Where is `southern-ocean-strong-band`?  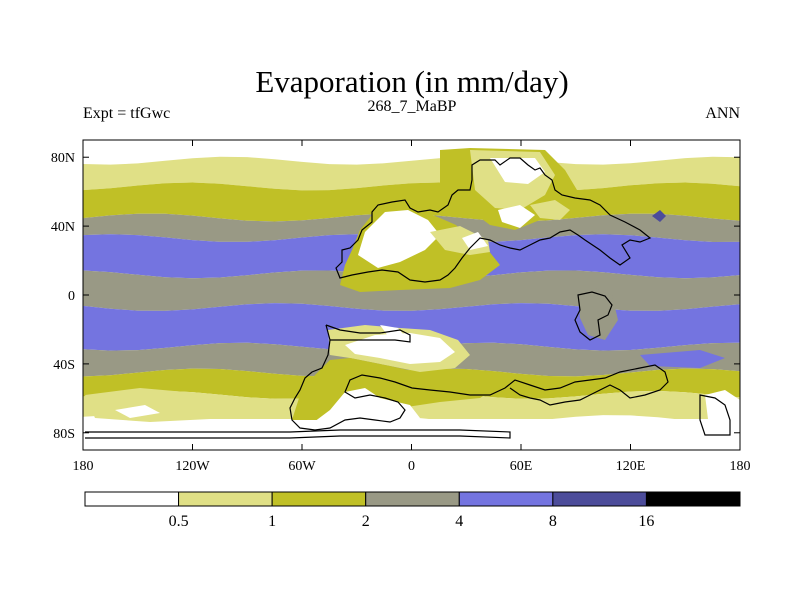 southern-ocean-strong-band is located at coordinates (682, 359).